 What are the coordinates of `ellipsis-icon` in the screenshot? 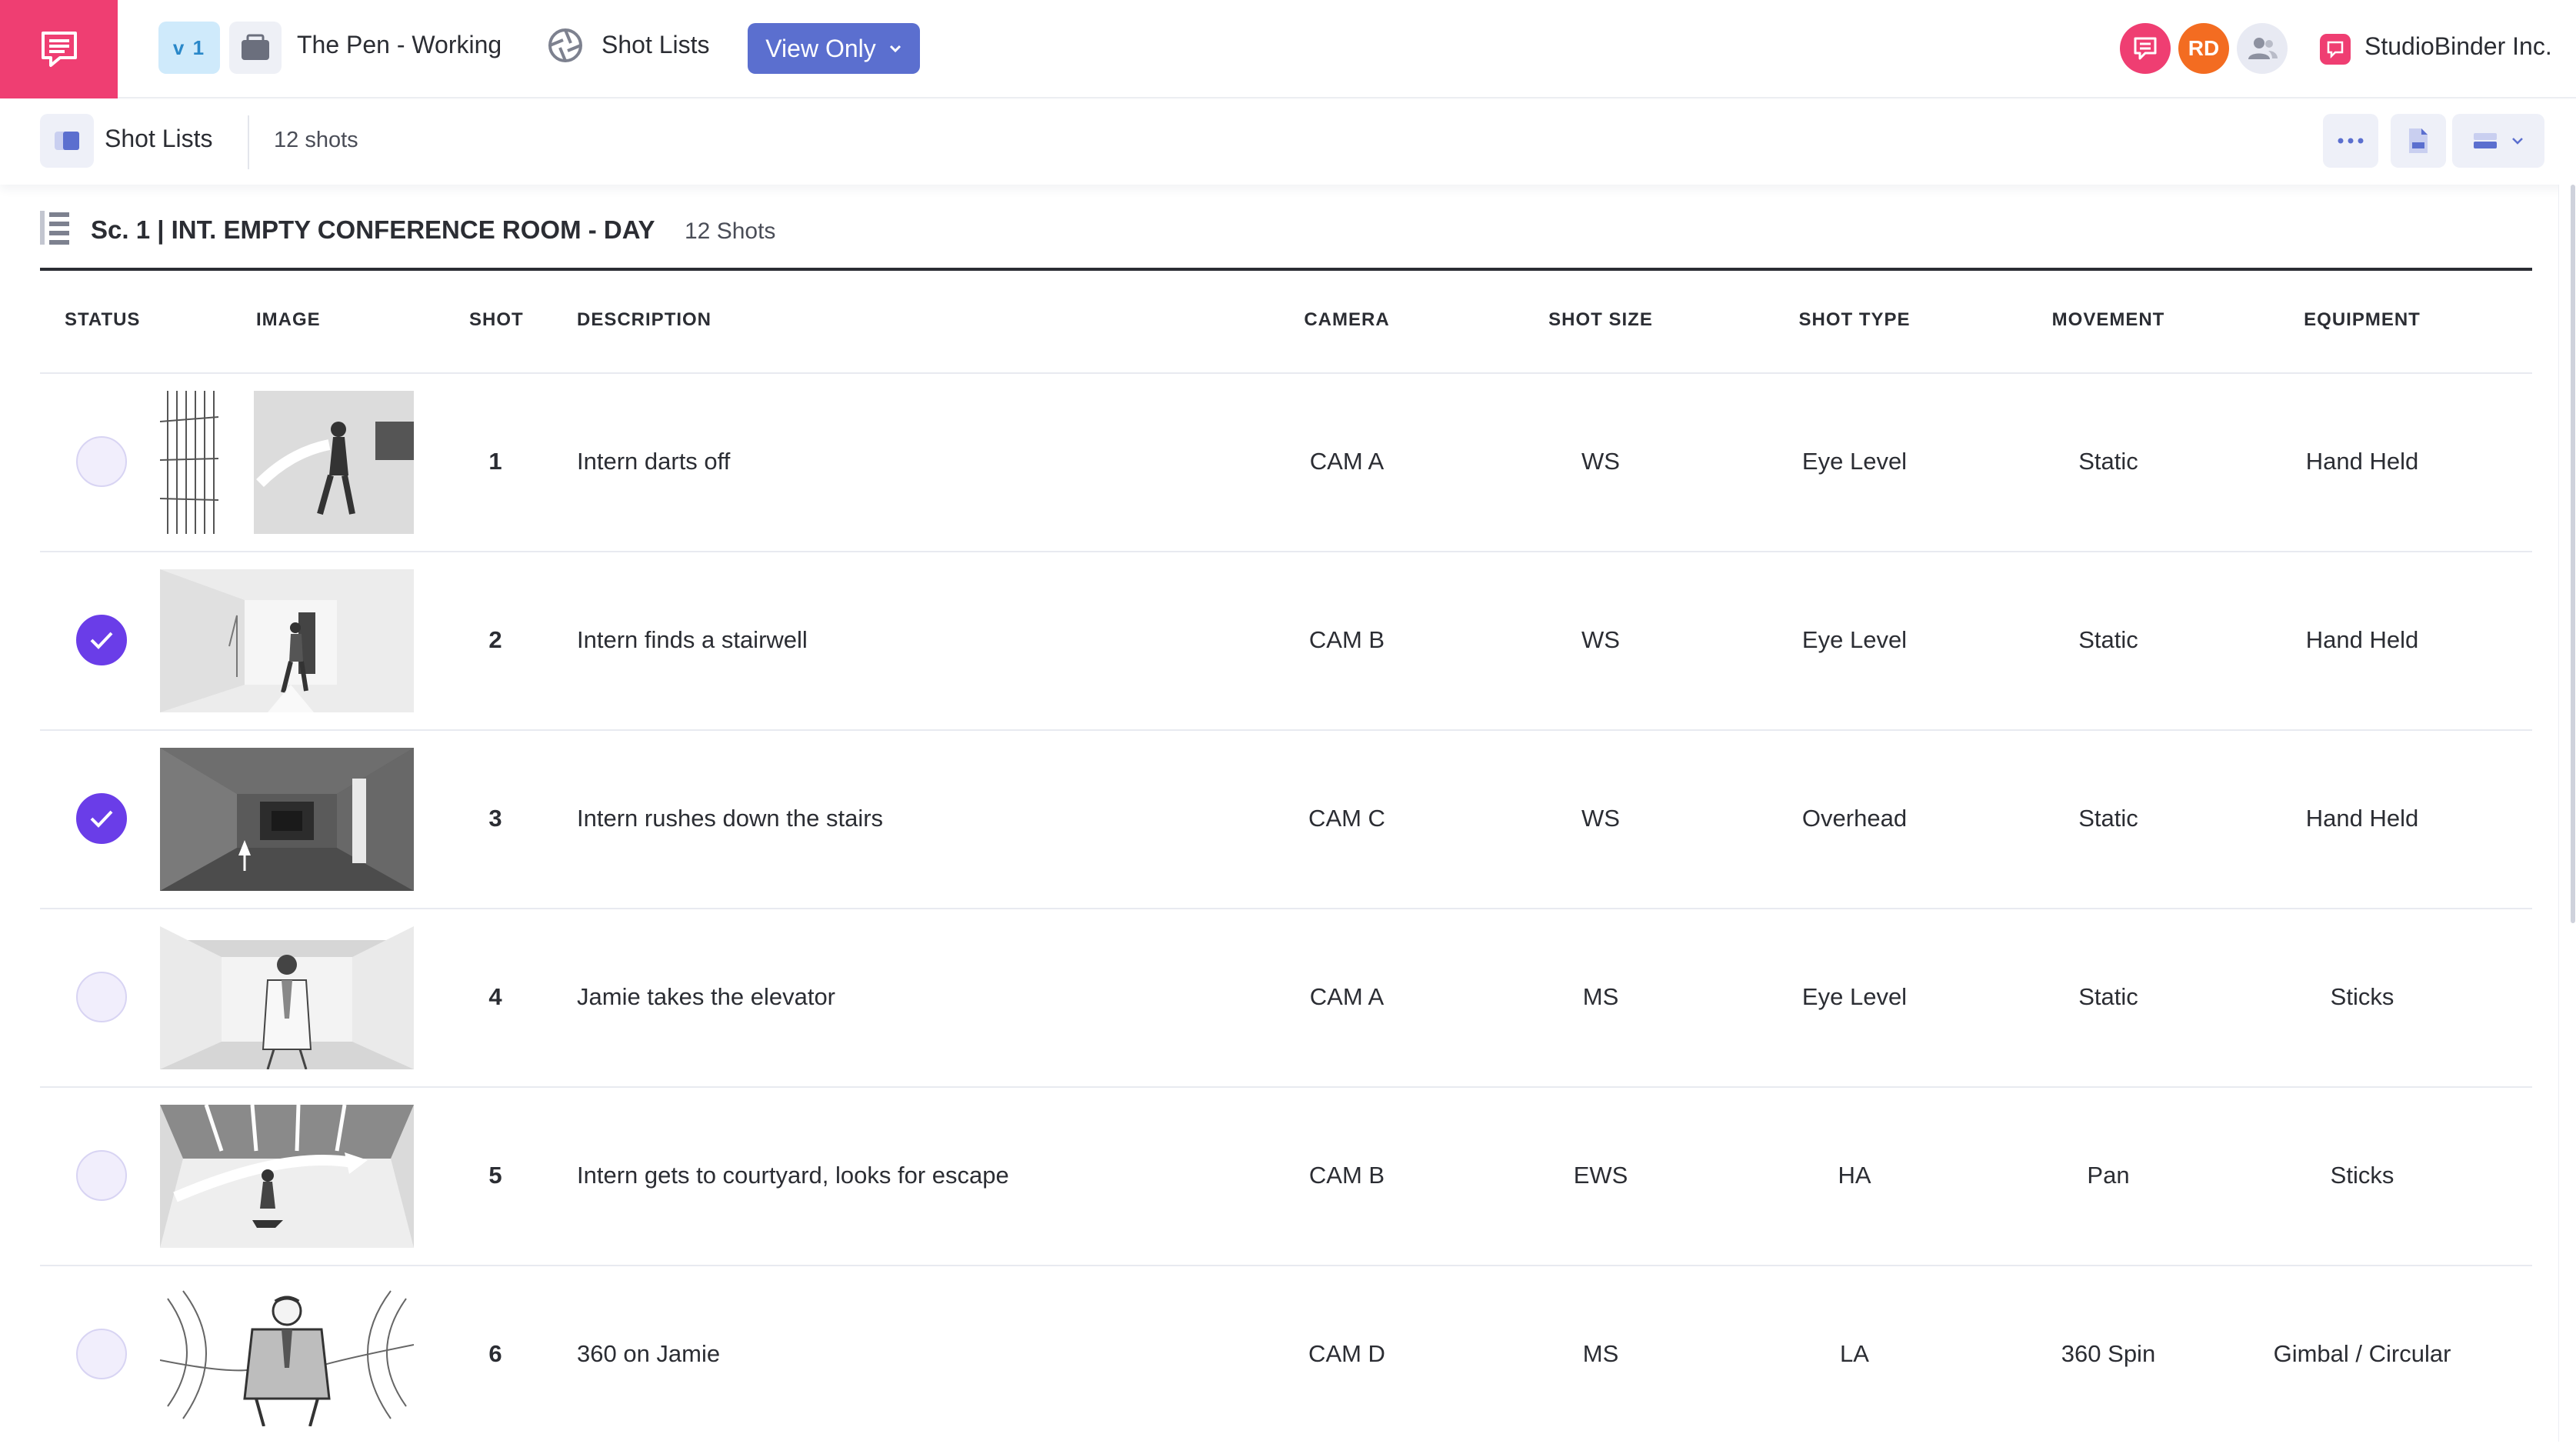 It's located at (2351, 141).